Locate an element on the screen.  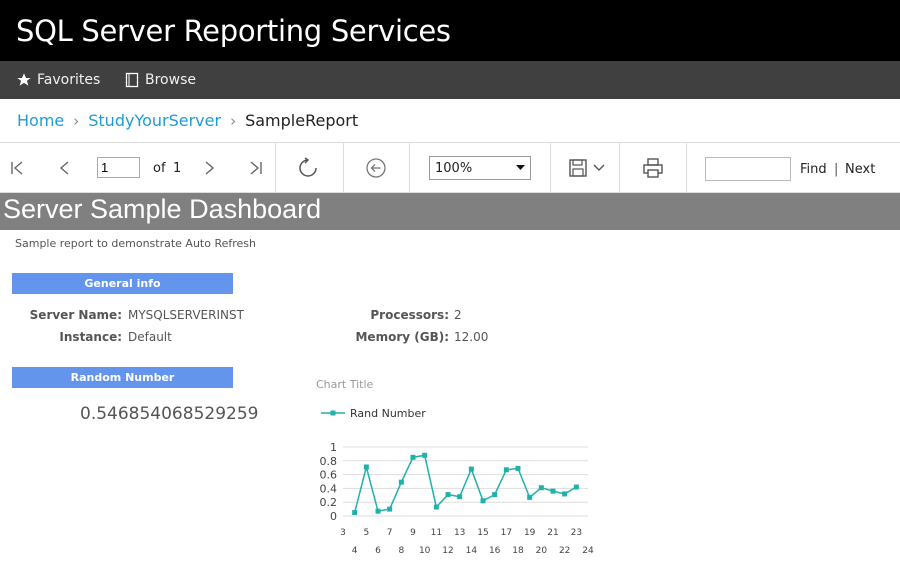
breadcrumb: Home › StudyYourServer › SampleReport is located at coordinates (450, 121).